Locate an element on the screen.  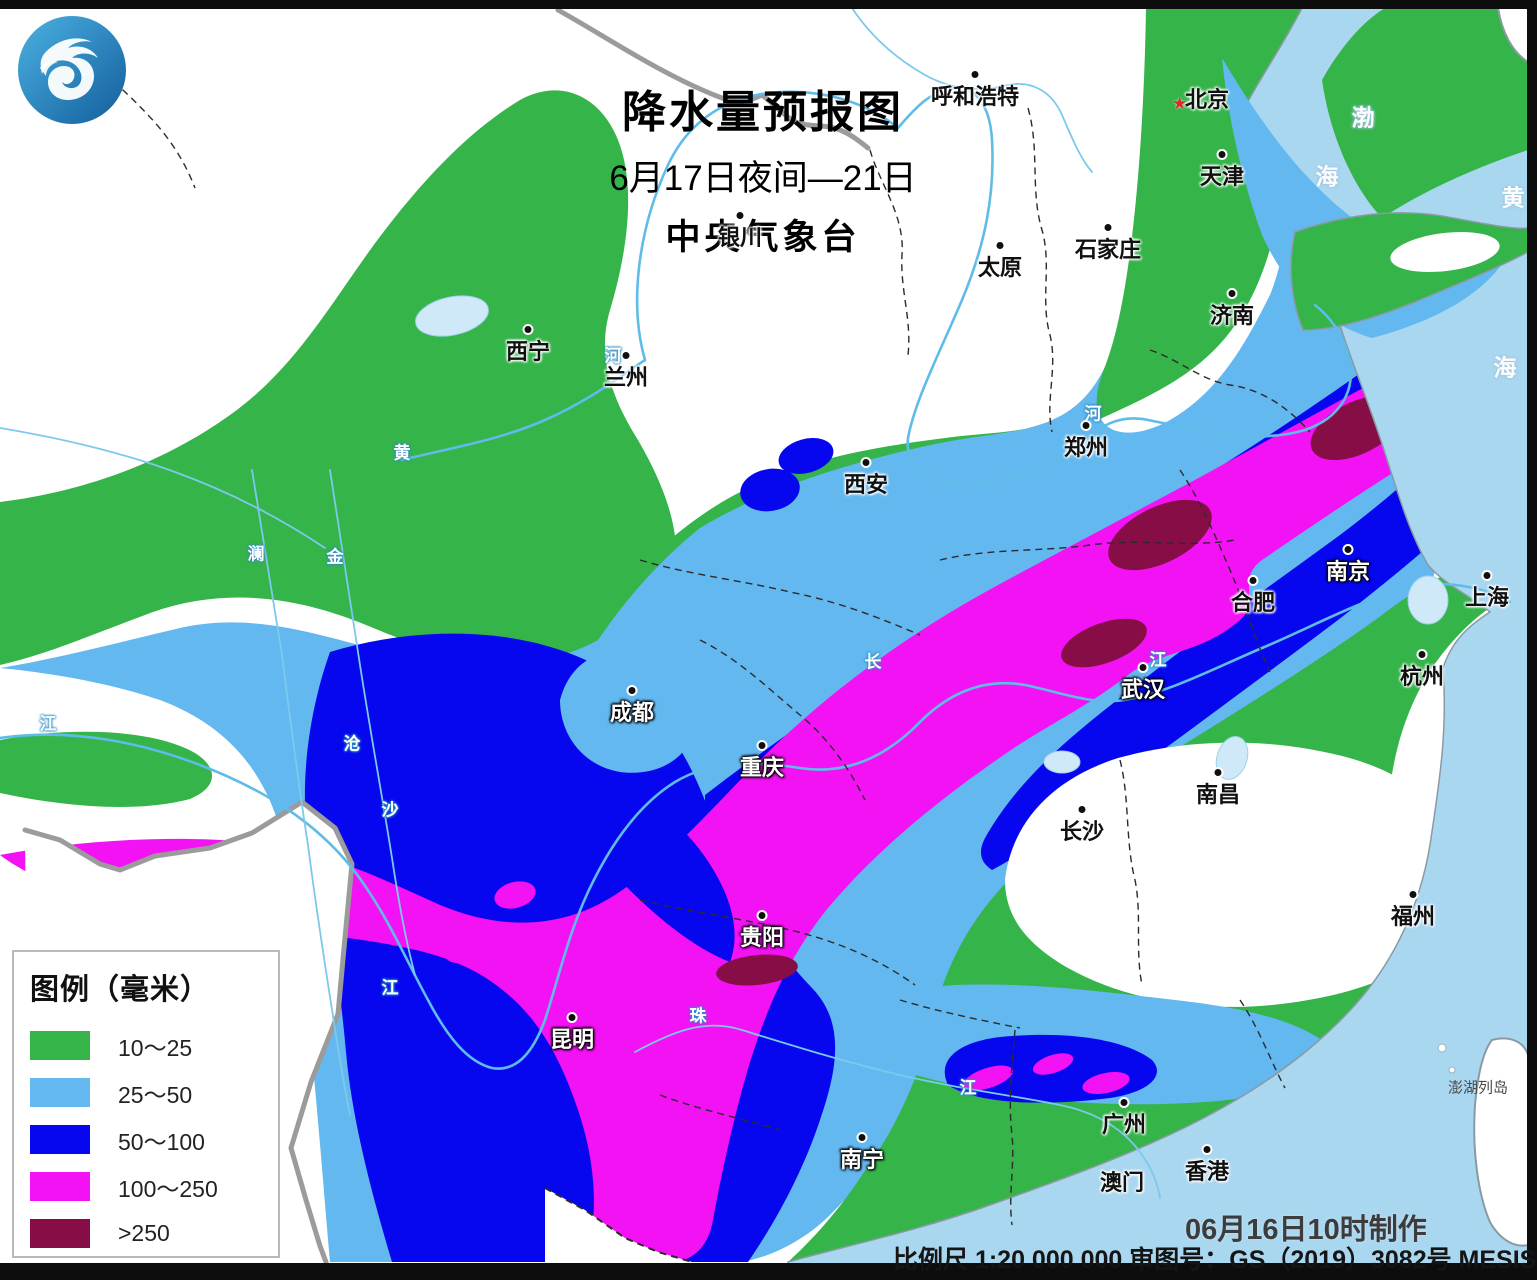
city-name: 上海 is located at coordinates (1487, 597).